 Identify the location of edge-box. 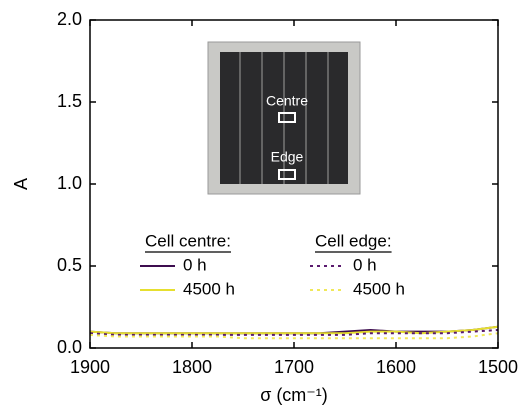
(287, 174).